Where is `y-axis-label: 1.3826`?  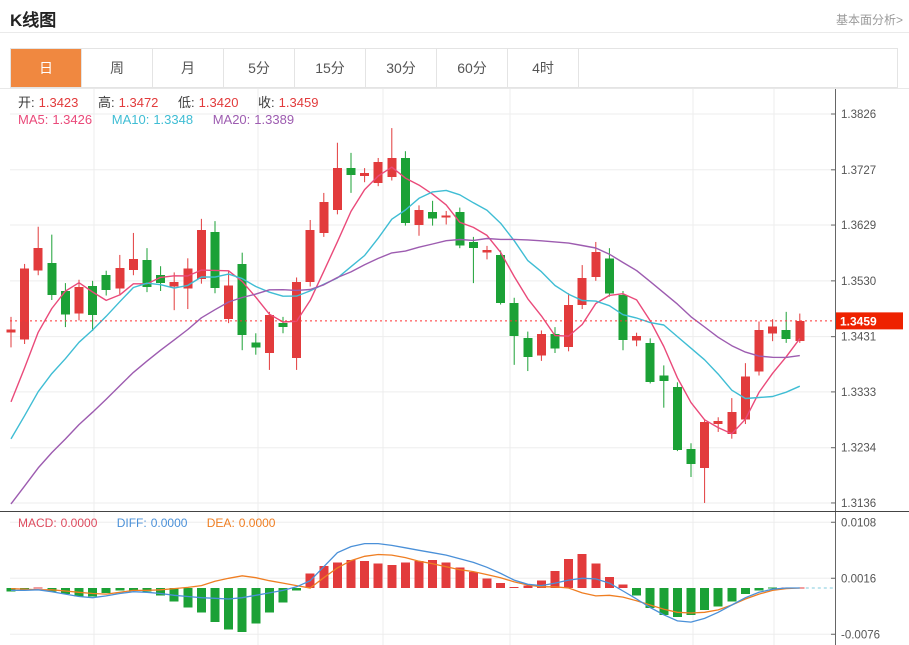 y-axis-label: 1.3826 is located at coordinates (858, 115).